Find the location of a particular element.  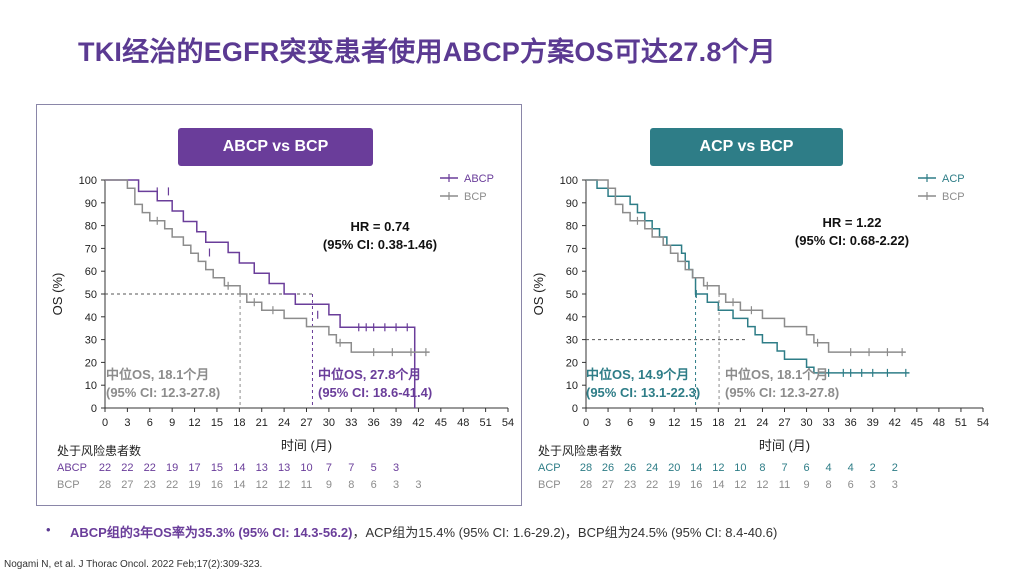

right-legend-label-bcp: BCP is located at coordinates (953, 197).